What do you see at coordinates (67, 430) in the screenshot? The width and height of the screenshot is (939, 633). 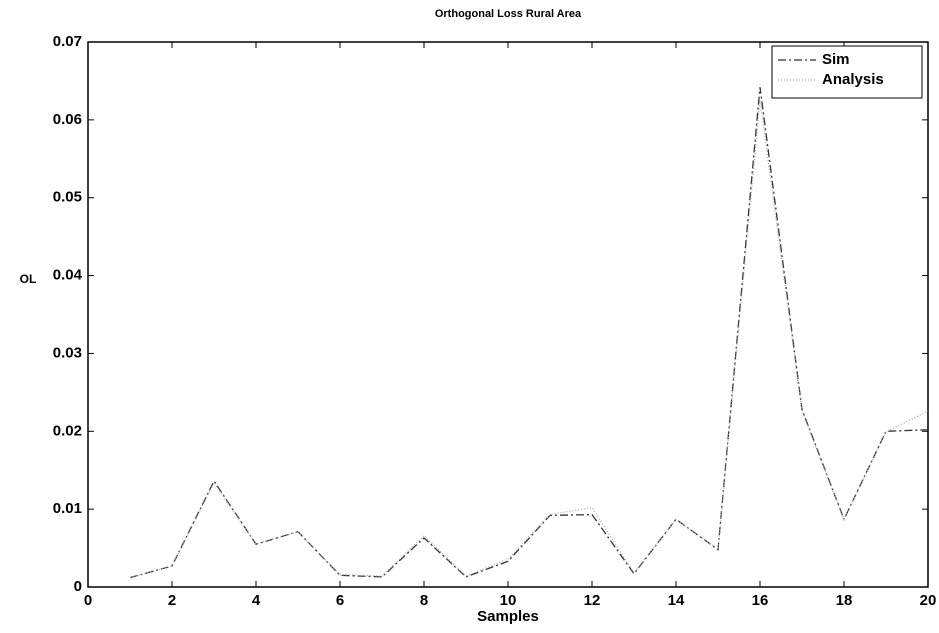 I see `y-tick-label: 0.02` at bounding box center [67, 430].